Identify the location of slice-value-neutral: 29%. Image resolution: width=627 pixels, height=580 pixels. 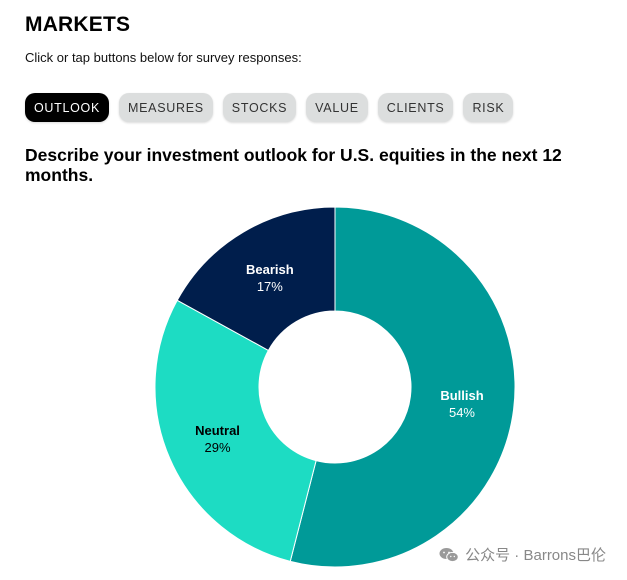
(218, 447).